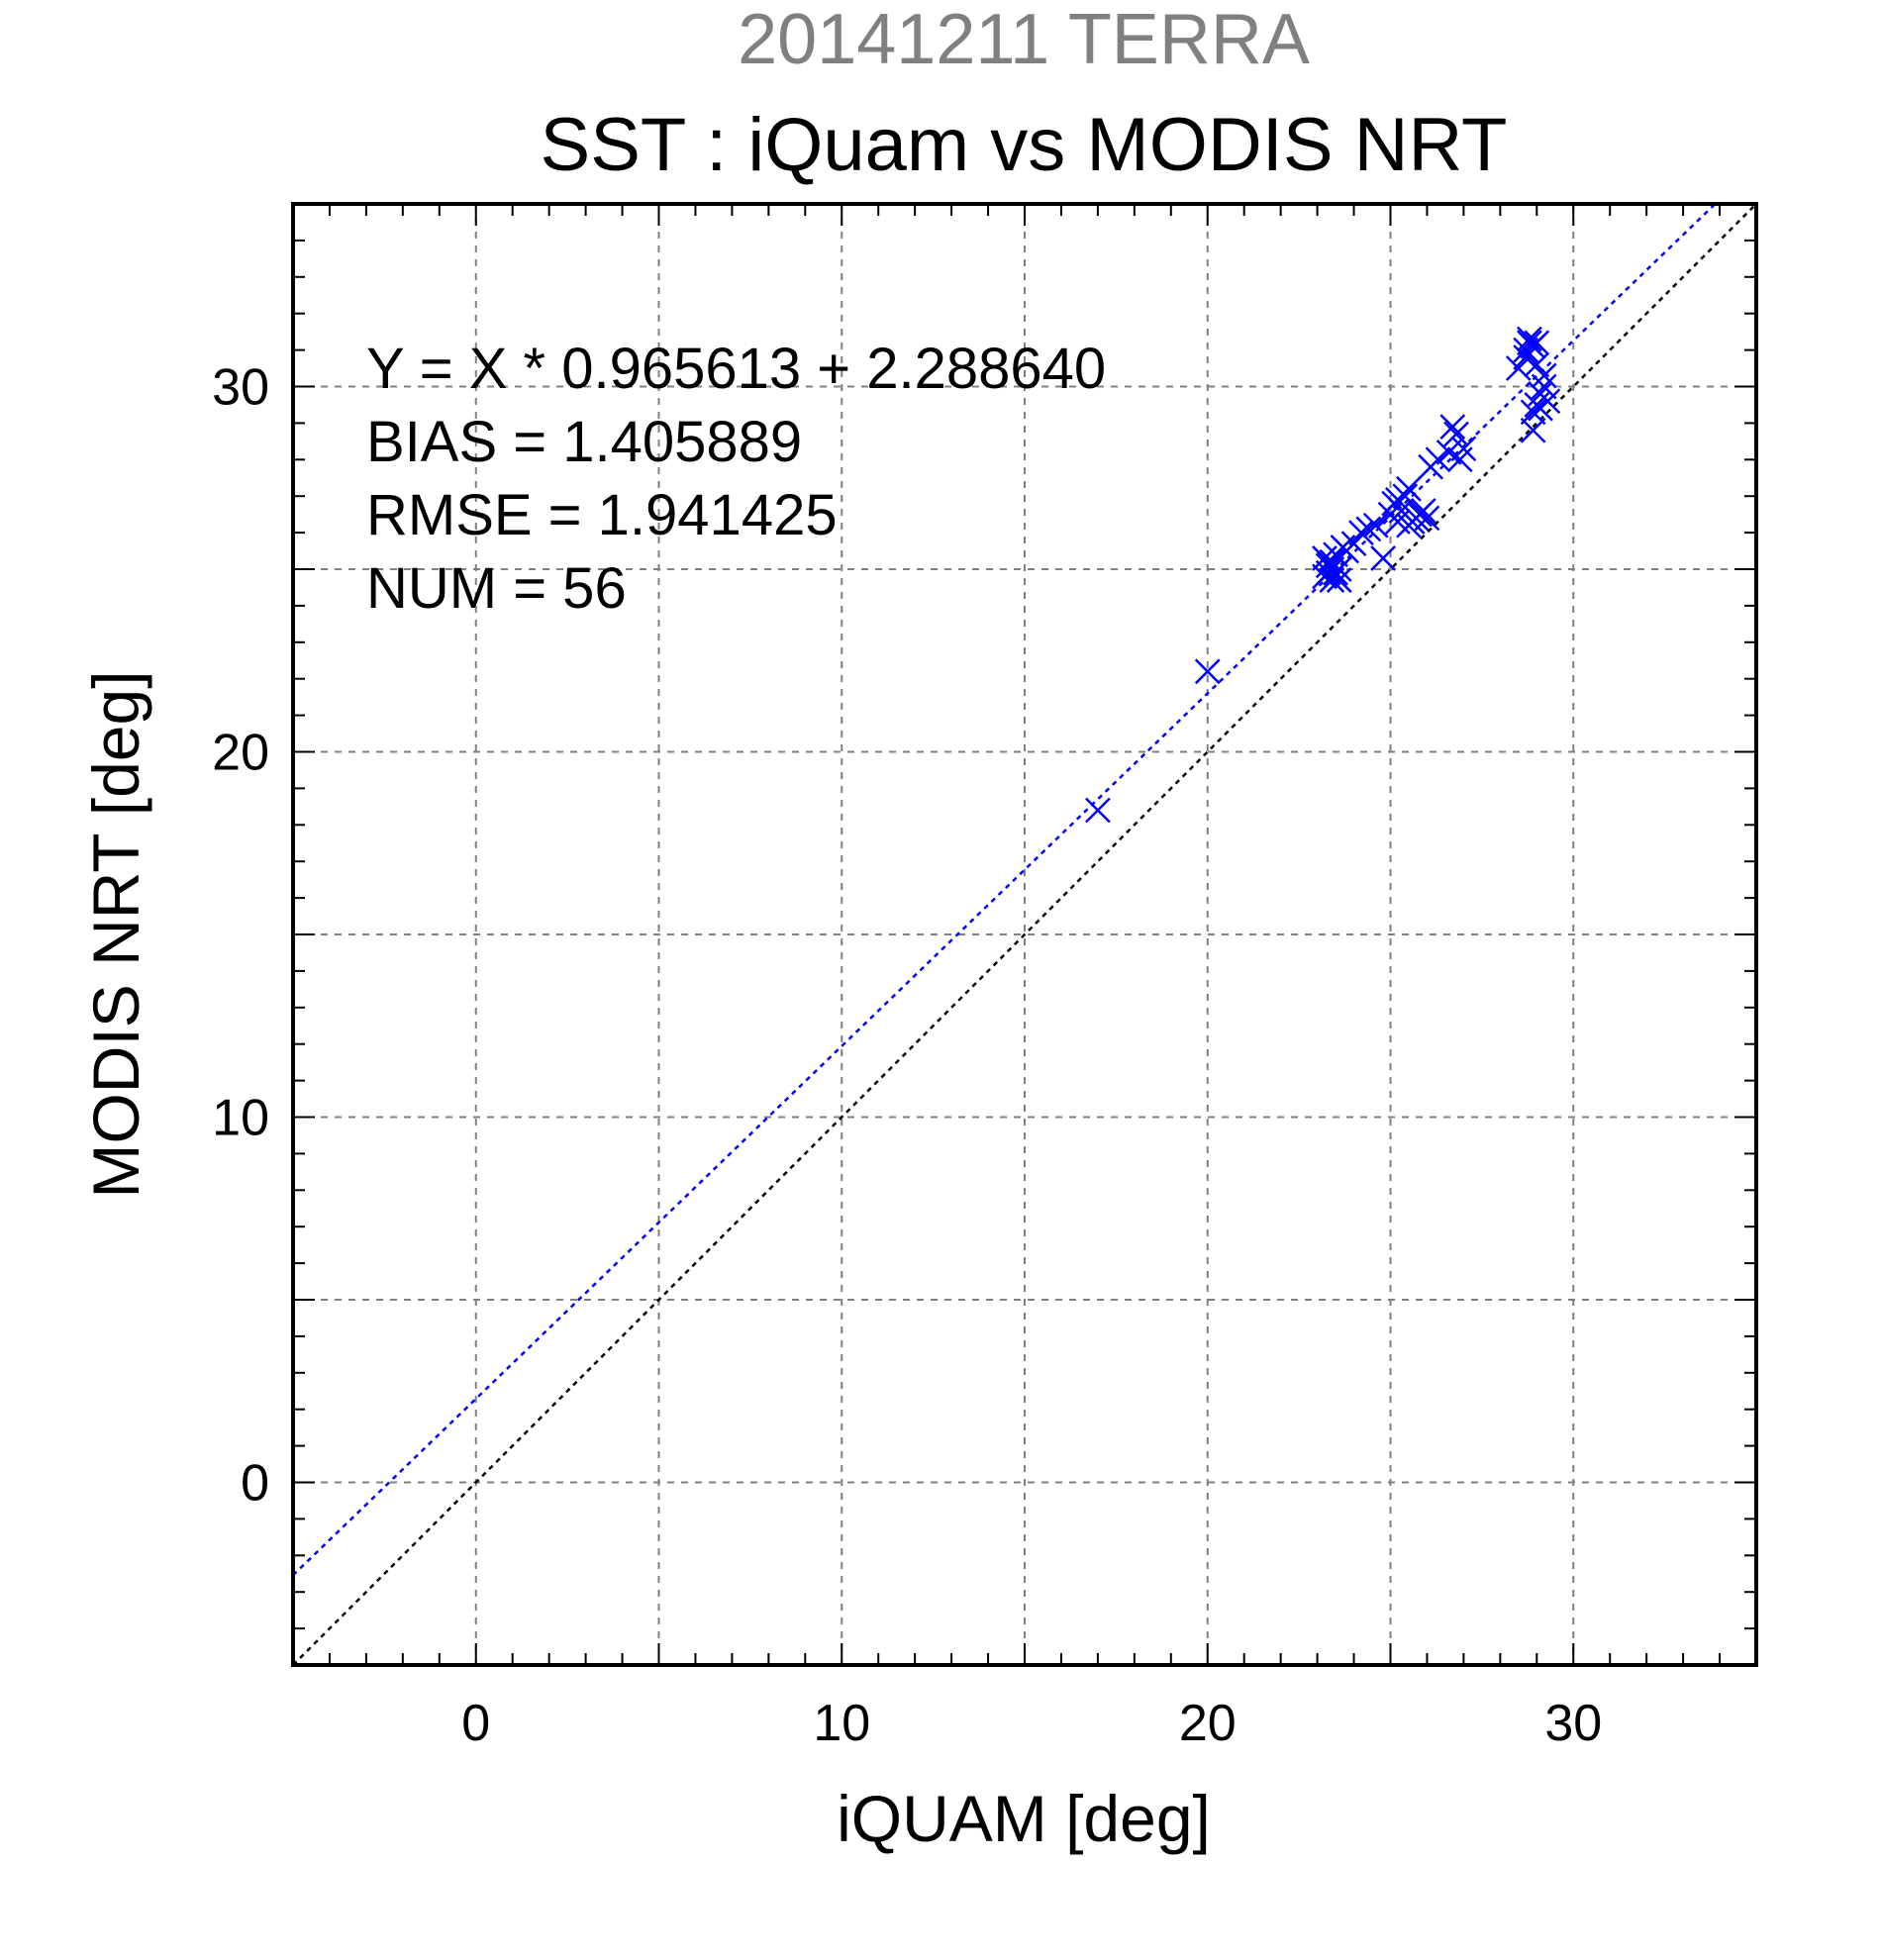 The width and height of the screenshot is (1881, 1960). Describe the element at coordinates (736, 369) in the screenshot. I see `regression-equation: Y = X * 0.965613 + 2.288640` at that location.